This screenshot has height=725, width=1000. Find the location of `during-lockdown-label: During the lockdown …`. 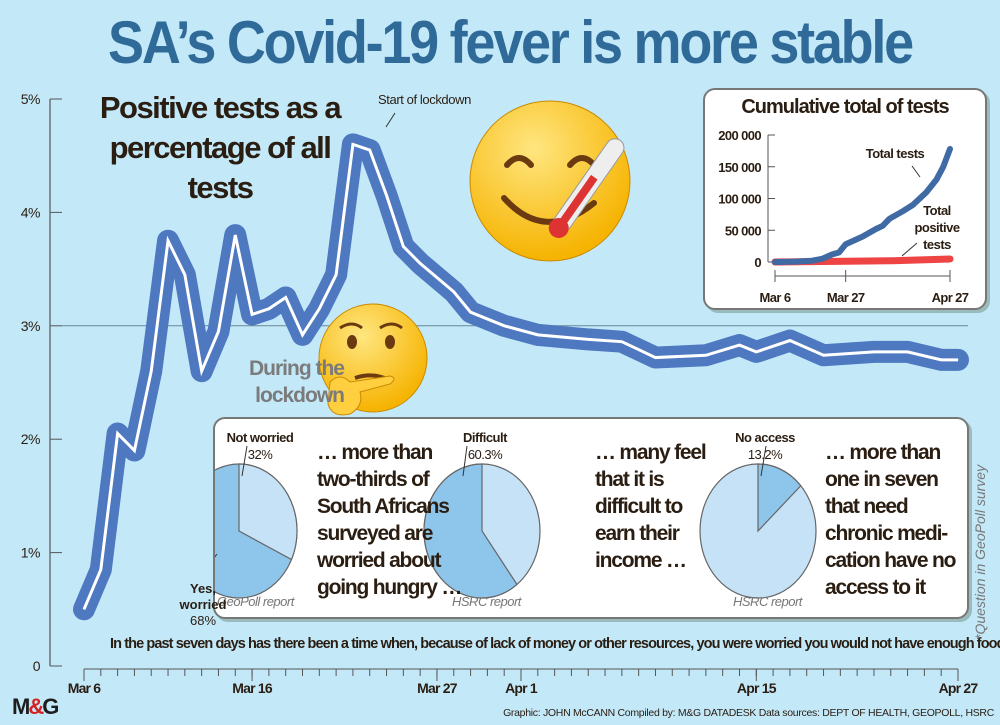

during-lockdown-label: During the lockdown … is located at coordinates (297, 395).